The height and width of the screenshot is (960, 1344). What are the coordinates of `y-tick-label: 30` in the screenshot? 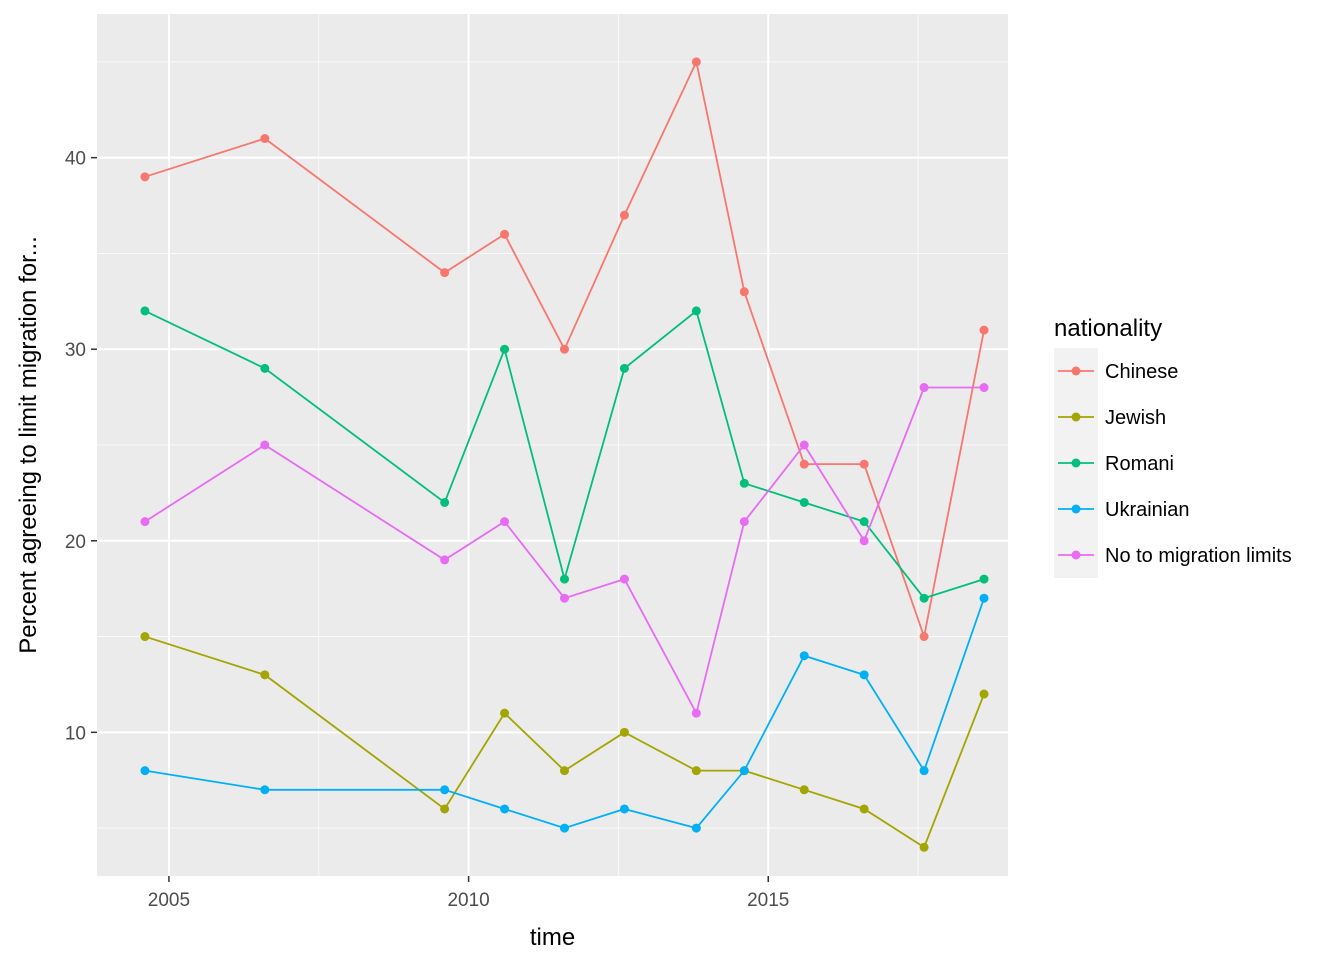 It's located at (75, 350).